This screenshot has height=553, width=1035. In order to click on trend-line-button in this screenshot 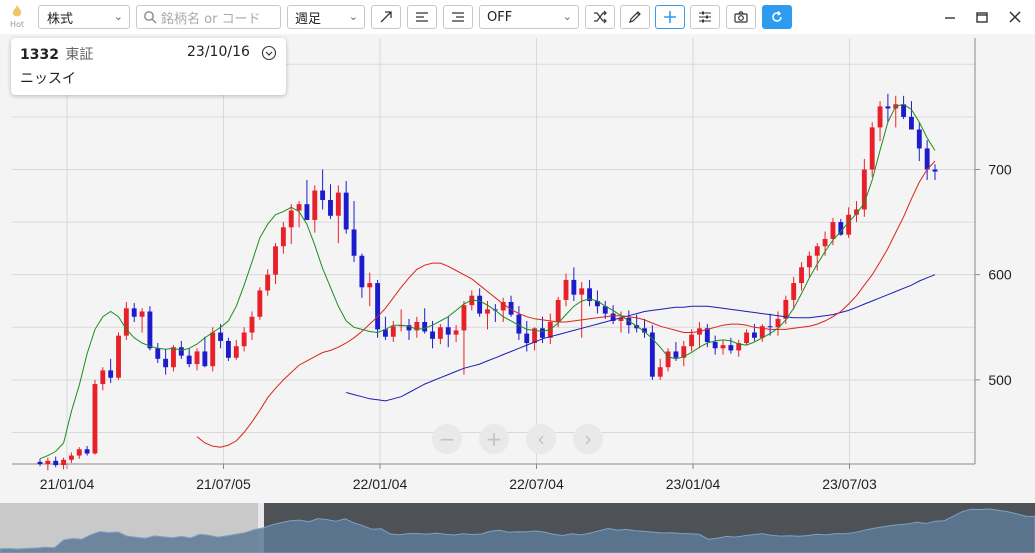, I will do `click(386, 17)`.